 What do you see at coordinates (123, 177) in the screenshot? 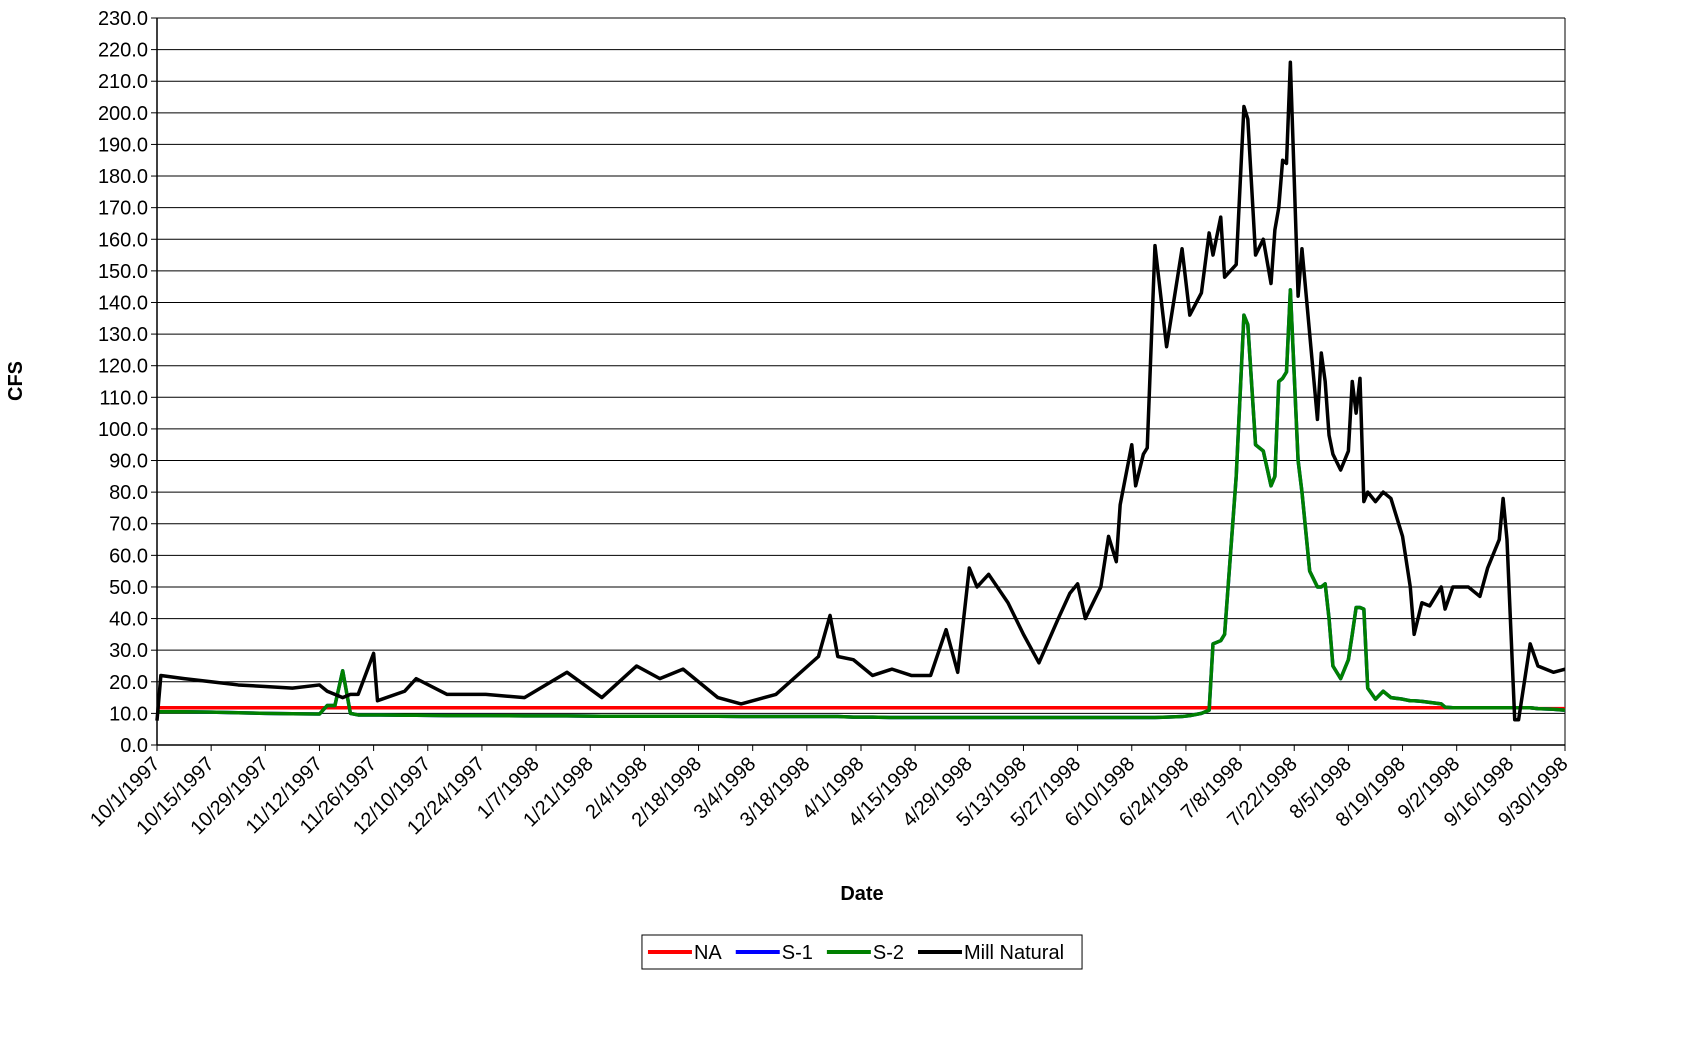
I see `y-tick-label: 180.0` at bounding box center [123, 177].